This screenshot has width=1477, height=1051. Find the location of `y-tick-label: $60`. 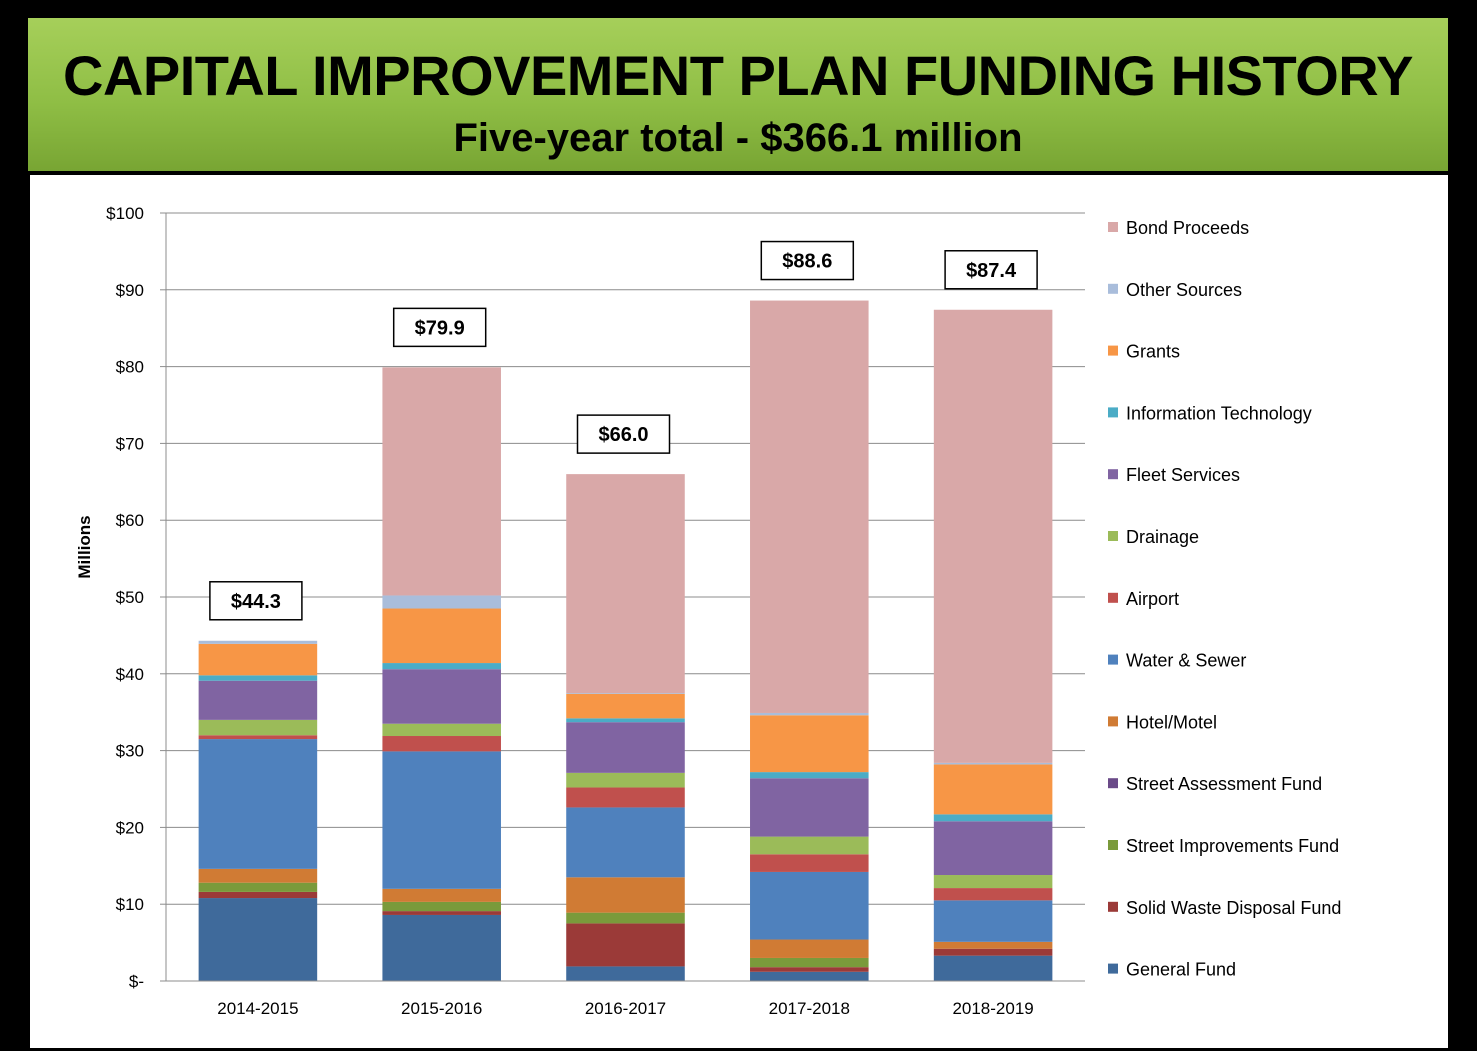

y-tick-label: $60 is located at coordinates (130, 520).